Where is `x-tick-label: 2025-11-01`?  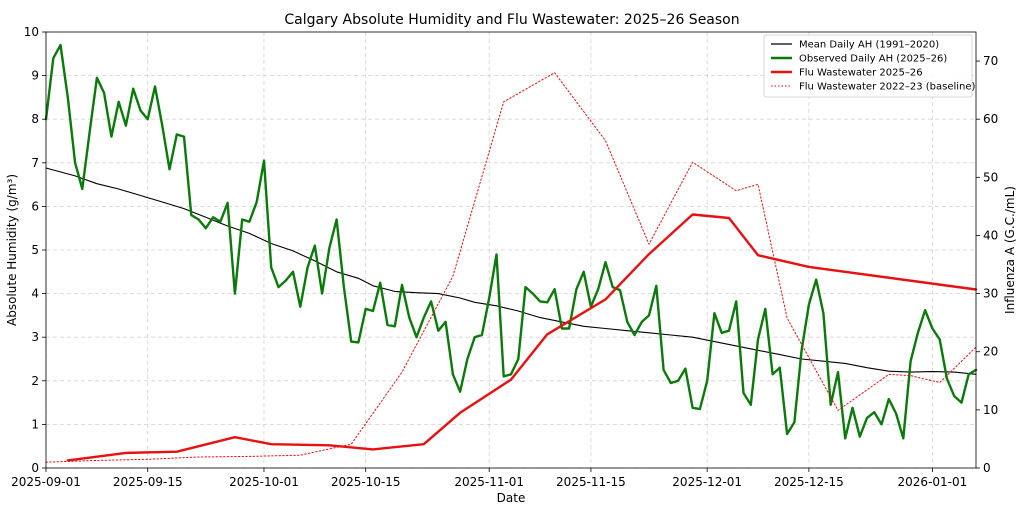
x-tick-label: 2025-11-01 is located at coordinates (489, 482).